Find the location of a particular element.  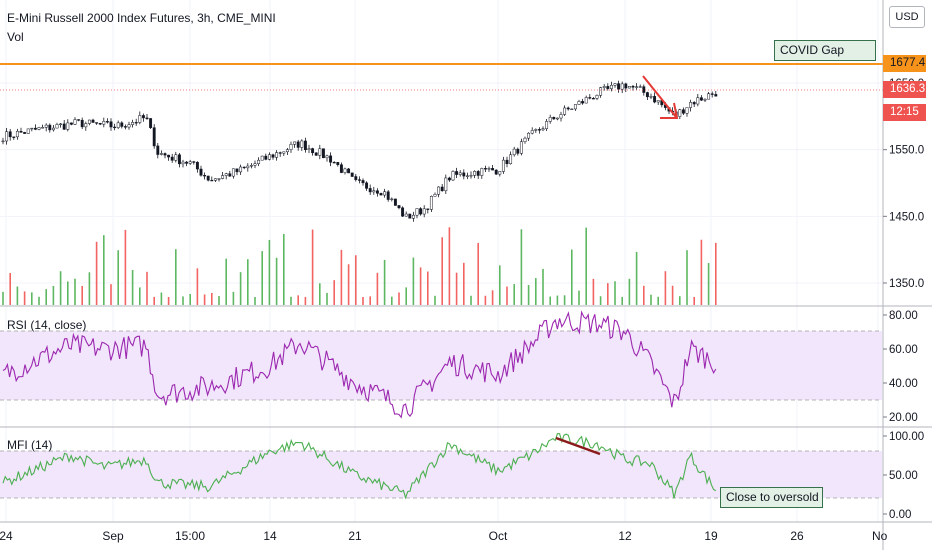

x-tick-label: 19 is located at coordinates (711, 536).